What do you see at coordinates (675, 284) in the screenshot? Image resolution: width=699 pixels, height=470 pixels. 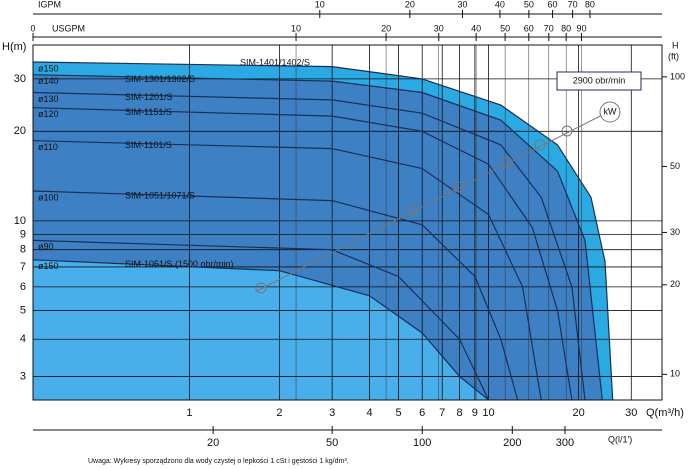 I see `y2-tick-label: 20` at bounding box center [675, 284].